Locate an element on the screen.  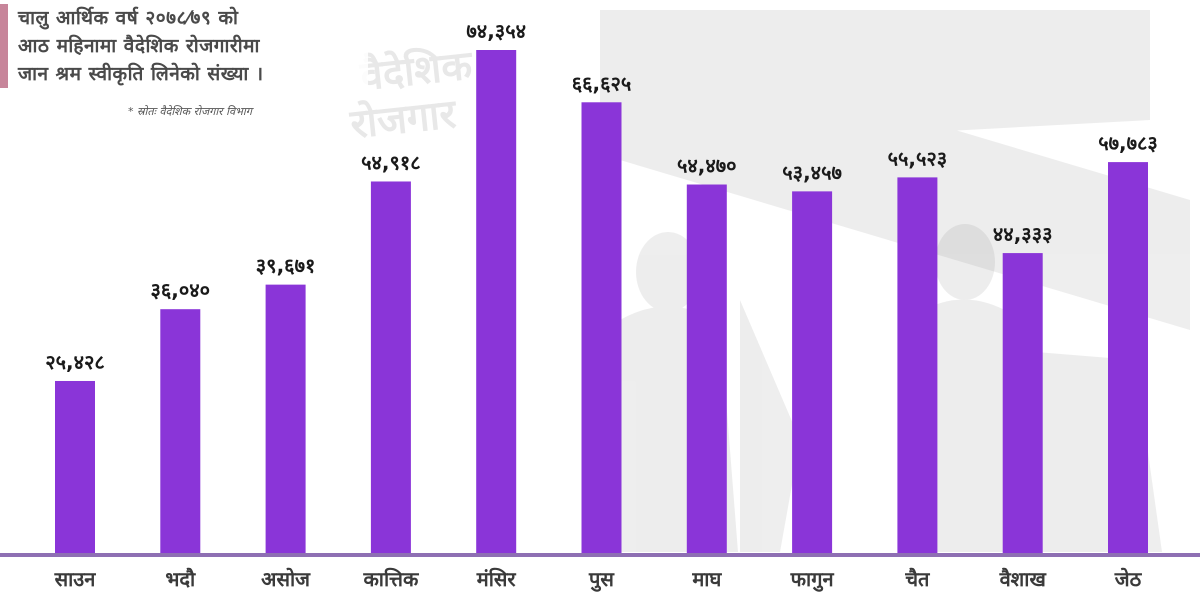
bar-value-label: २५,४२८ is located at coordinates (75, 362).